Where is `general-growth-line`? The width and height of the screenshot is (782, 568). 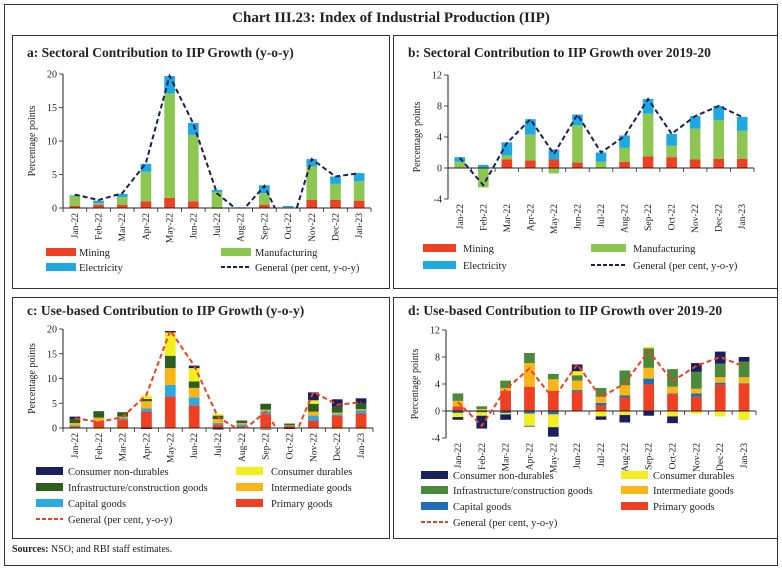
general-growth-line is located at coordinates (217, 140).